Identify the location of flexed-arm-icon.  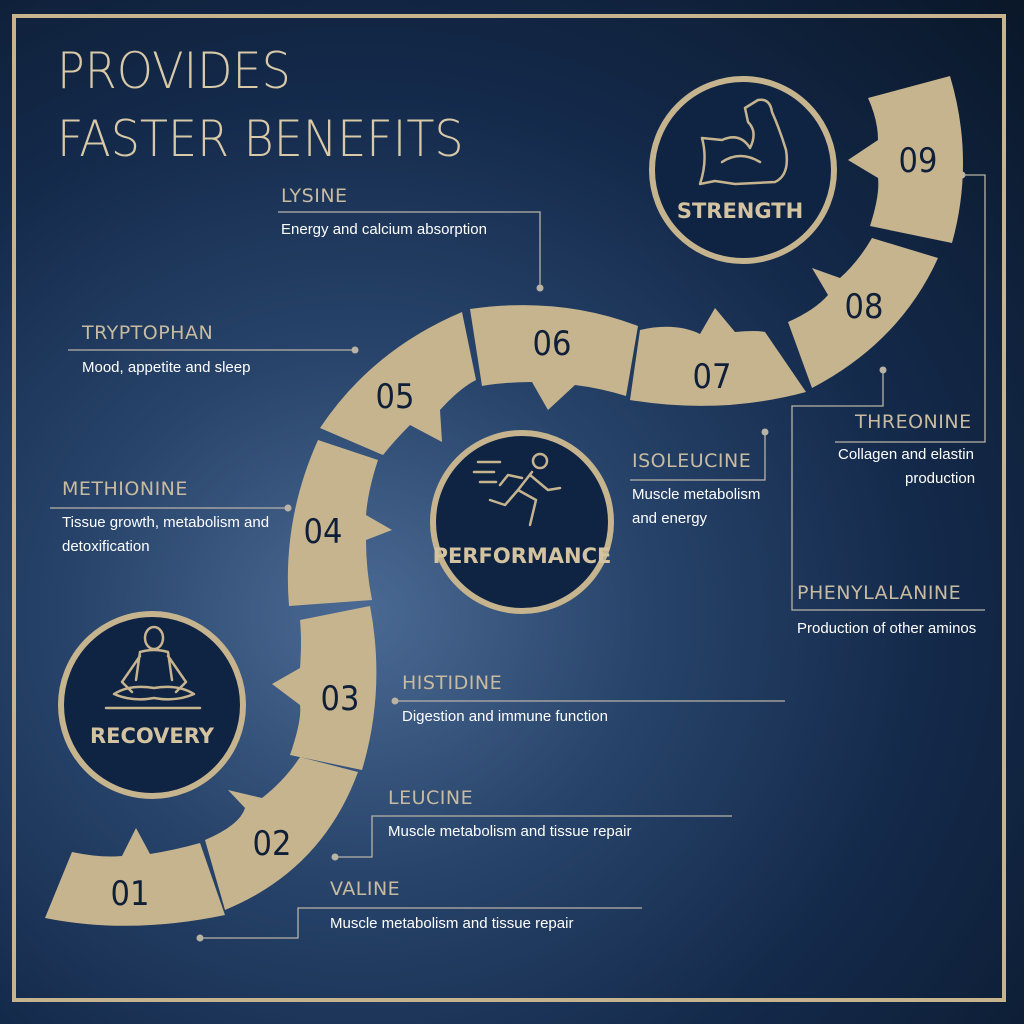
(743, 142).